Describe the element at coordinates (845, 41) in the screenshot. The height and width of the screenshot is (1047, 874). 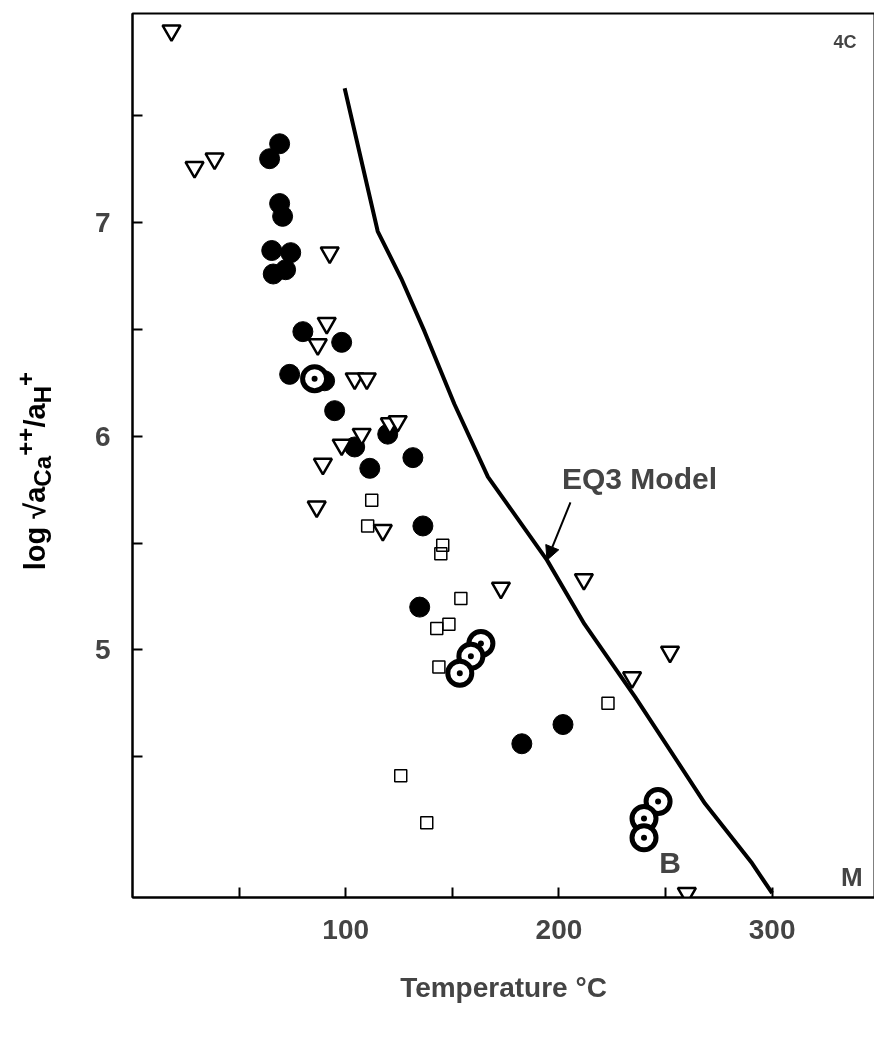
I see `annotation: 4C` at that location.